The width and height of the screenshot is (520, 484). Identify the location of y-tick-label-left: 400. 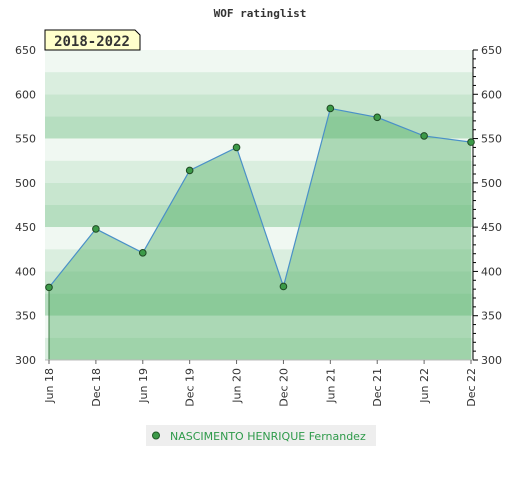
(25, 271).